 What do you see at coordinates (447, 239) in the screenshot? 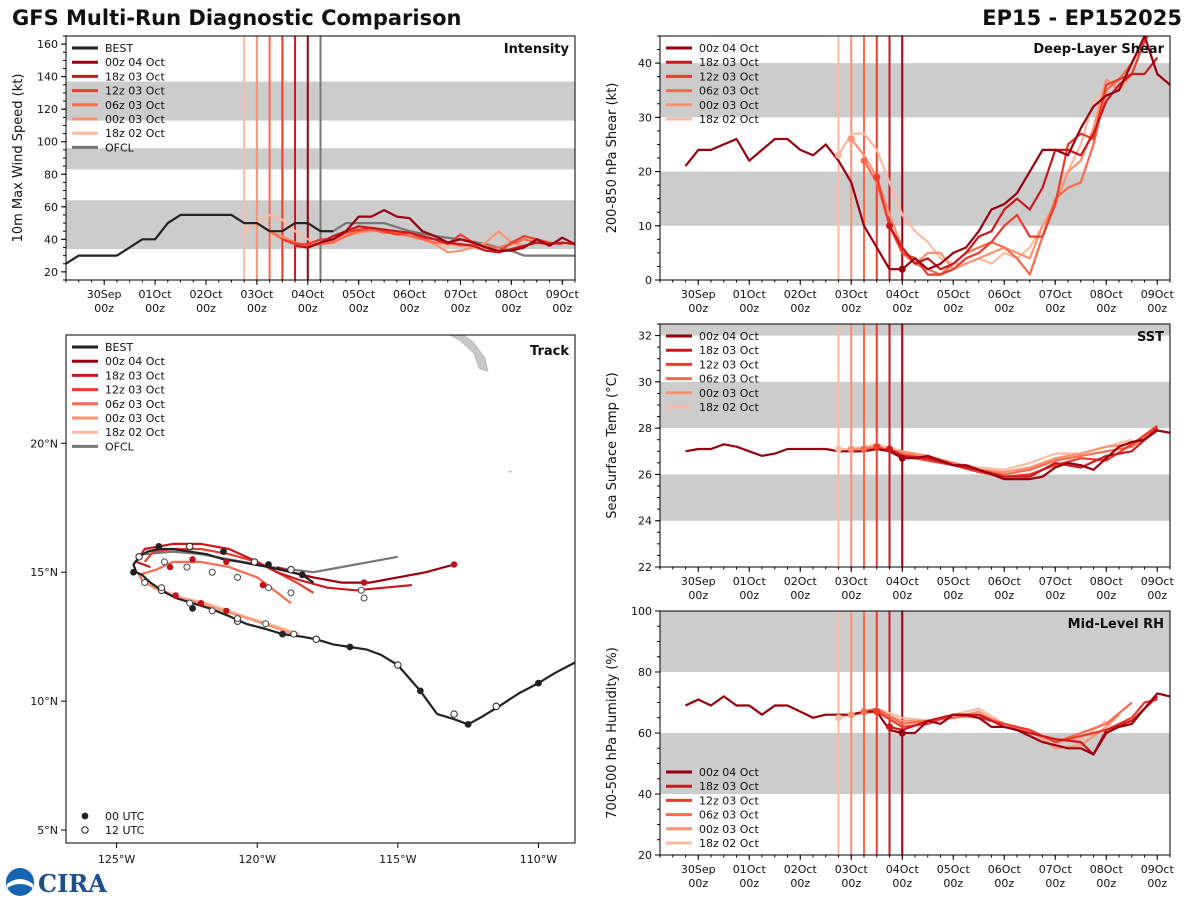
I see `series-line-OFCL` at bounding box center [447, 239].